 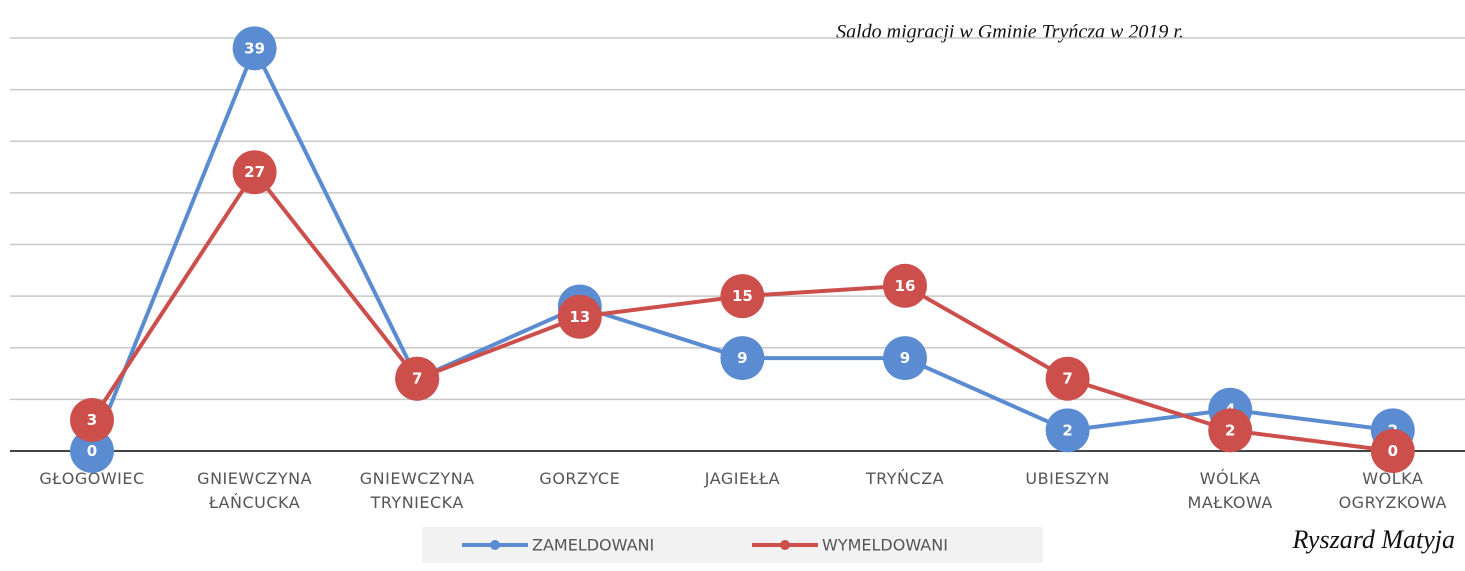 I want to click on data-label: 3, so click(x=92, y=420).